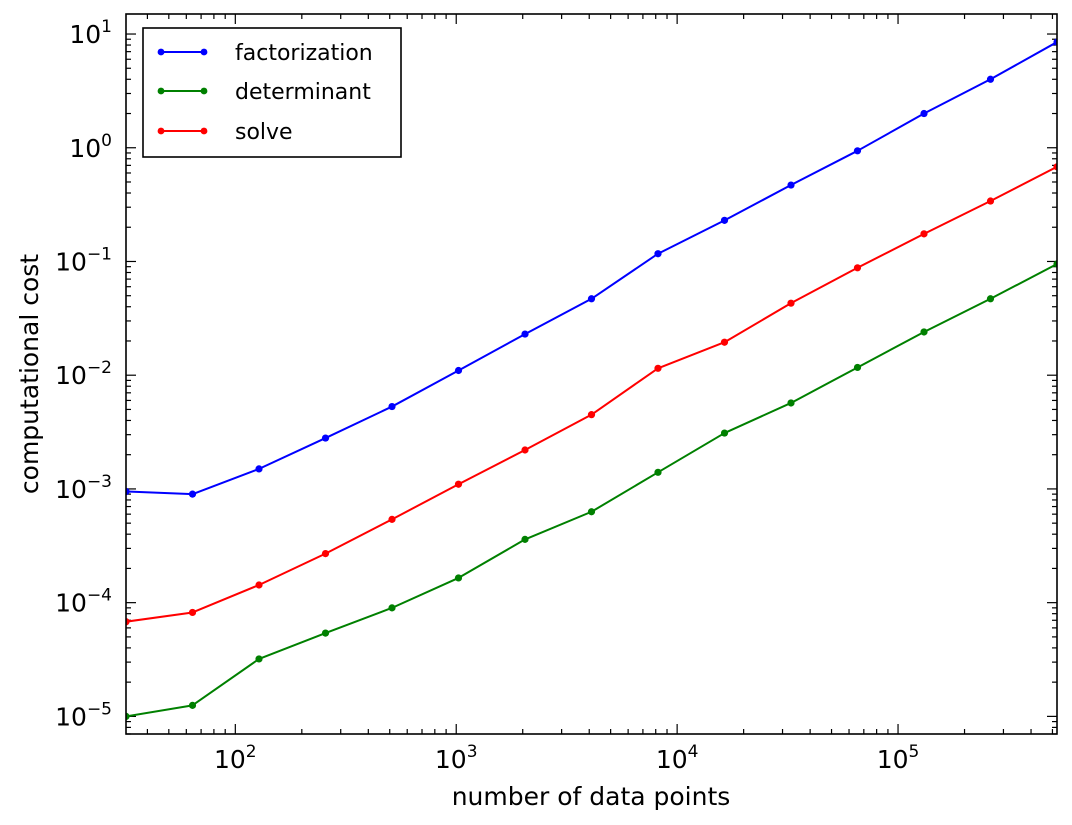  I want to click on legend-label-factorization: factorization, so click(304, 53).